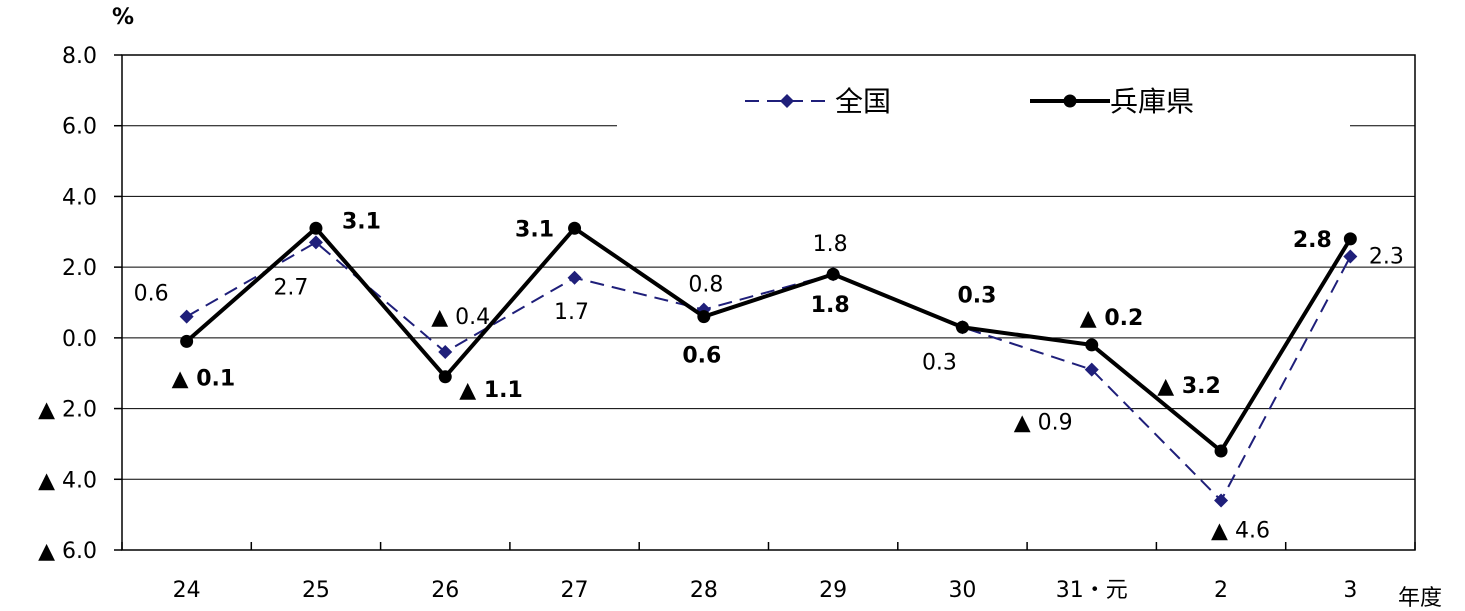 This screenshot has height=611, width=1465. Describe the element at coordinates (704, 590) in the screenshot. I see `x-tick-label: 28` at that location.